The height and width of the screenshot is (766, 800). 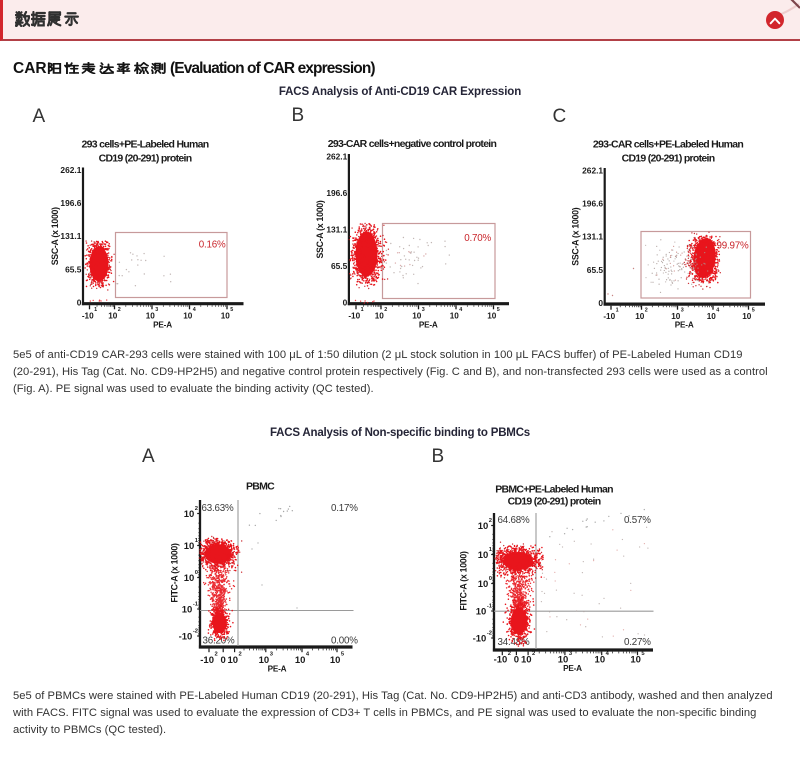 What do you see at coordinates (554, 490) in the screenshot?
I see `svg-text: PBMC+PE-Labeled Human` at bounding box center [554, 490].